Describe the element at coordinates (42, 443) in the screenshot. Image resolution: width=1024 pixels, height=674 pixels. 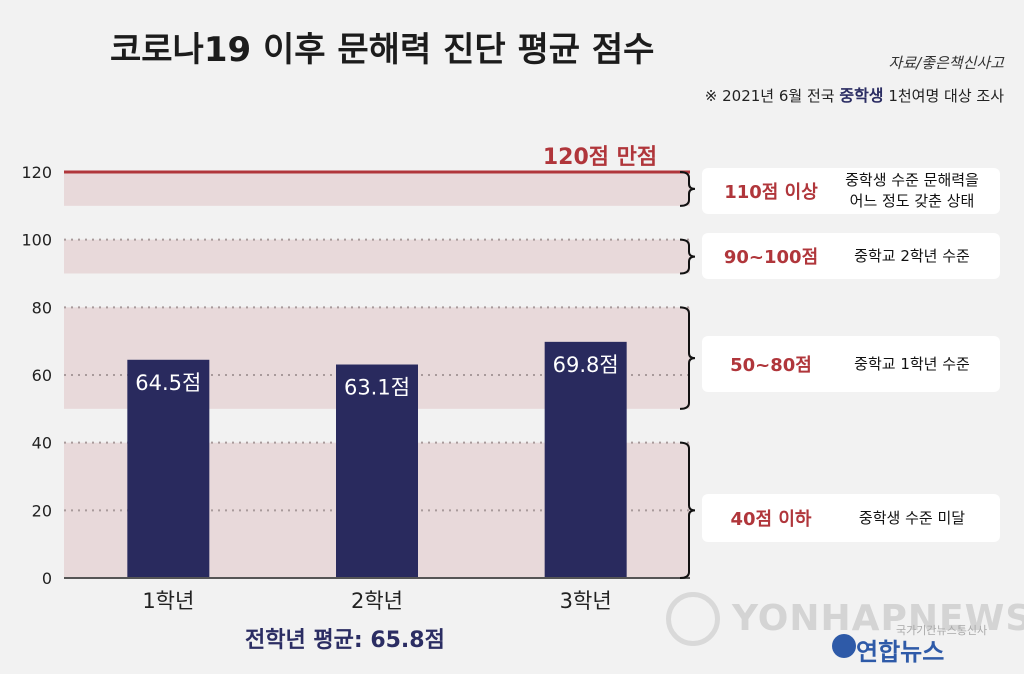
I see `y-tick-label: 40` at that location.